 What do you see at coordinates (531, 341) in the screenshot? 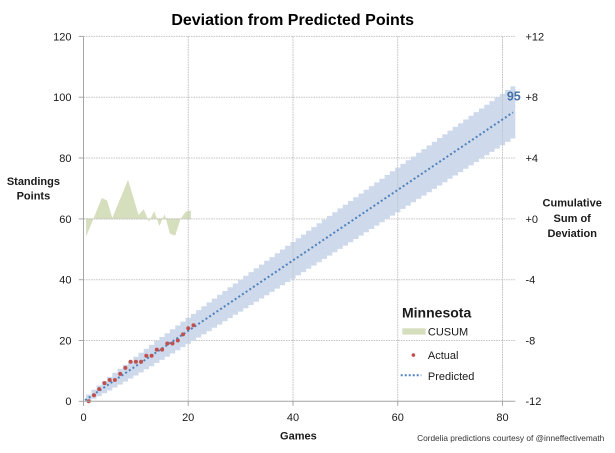
I see `svg-text: -8` at bounding box center [531, 341].